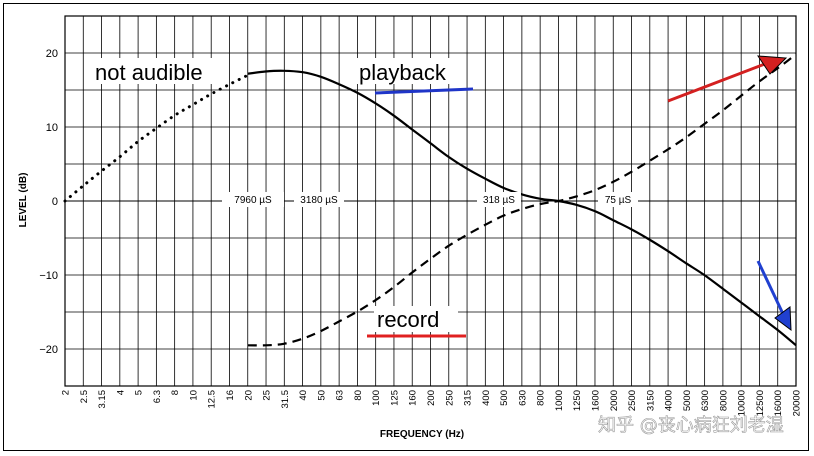  What do you see at coordinates (230, 395) in the screenshot?
I see `x-tick-label: 16` at bounding box center [230, 395].